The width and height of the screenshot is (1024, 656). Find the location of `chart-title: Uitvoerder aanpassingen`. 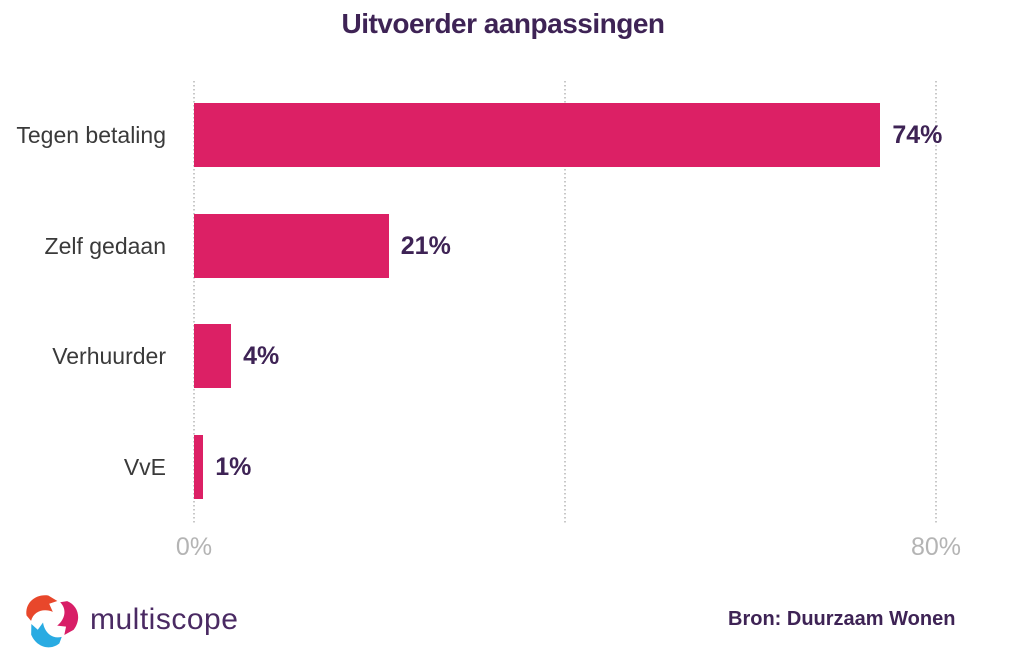

chart-title: Uitvoerder aanpassingen is located at coordinates (503, 23).